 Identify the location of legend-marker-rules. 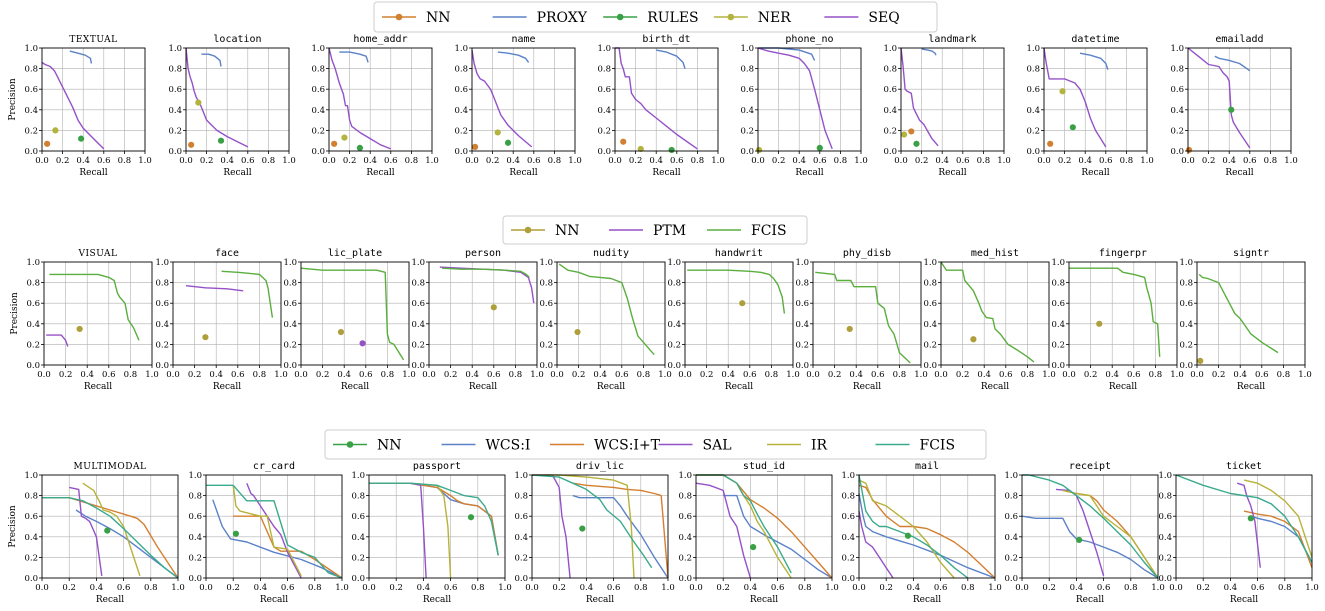
(620, 17).